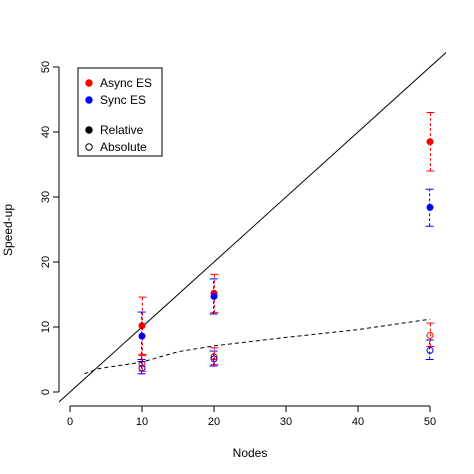  Describe the element at coordinates (46, 197) in the screenshot. I see `y-tick-label: 30` at that location.